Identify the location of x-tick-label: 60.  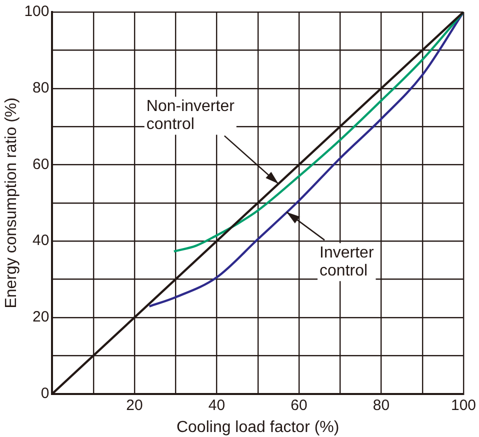
(299, 405).